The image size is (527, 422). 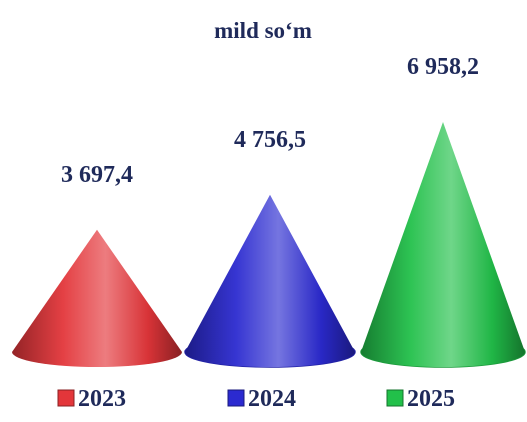 I want to click on legend: 2023 2024 2025, so click(x=256, y=399).